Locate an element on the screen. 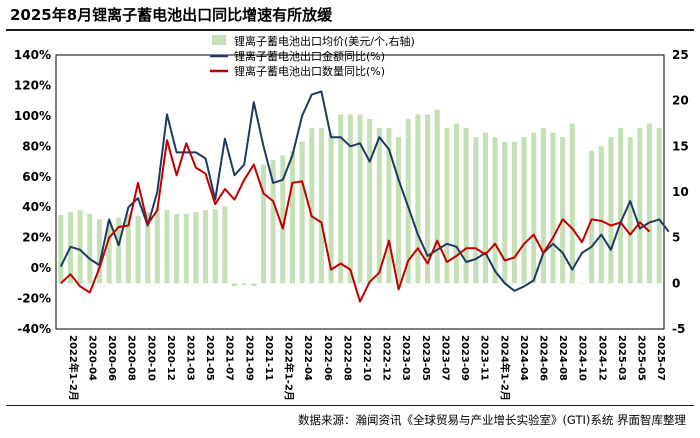 The image size is (700, 438). left-axis-tick-label: 120% is located at coordinates (32, 85).